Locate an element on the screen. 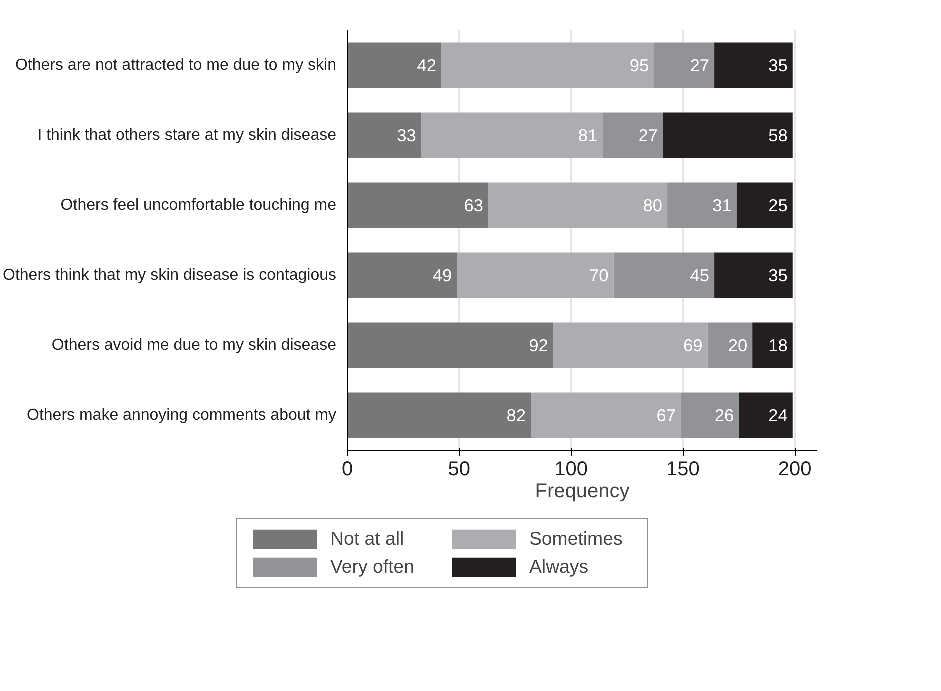 This screenshot has height=691, width=941. data-label: 33 is located at coordinates (406, 136).